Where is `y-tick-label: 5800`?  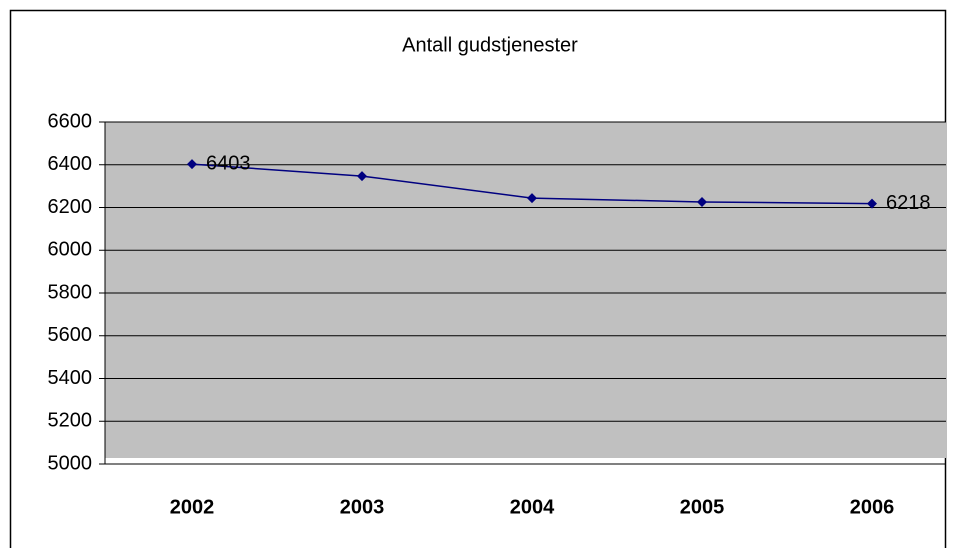
y-tick-label: 5800 is located at coordinates (70, 292).